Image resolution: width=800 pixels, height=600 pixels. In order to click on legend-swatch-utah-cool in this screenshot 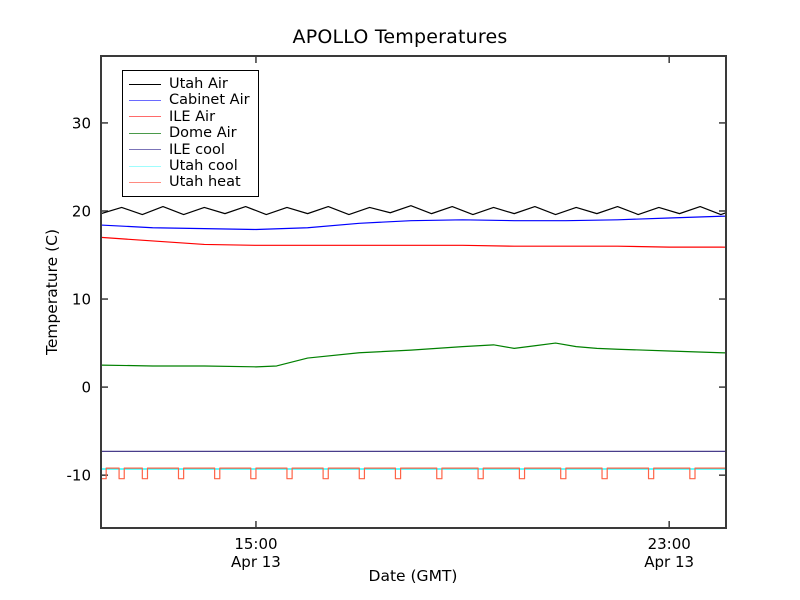, I will do `click(145, 166)`.